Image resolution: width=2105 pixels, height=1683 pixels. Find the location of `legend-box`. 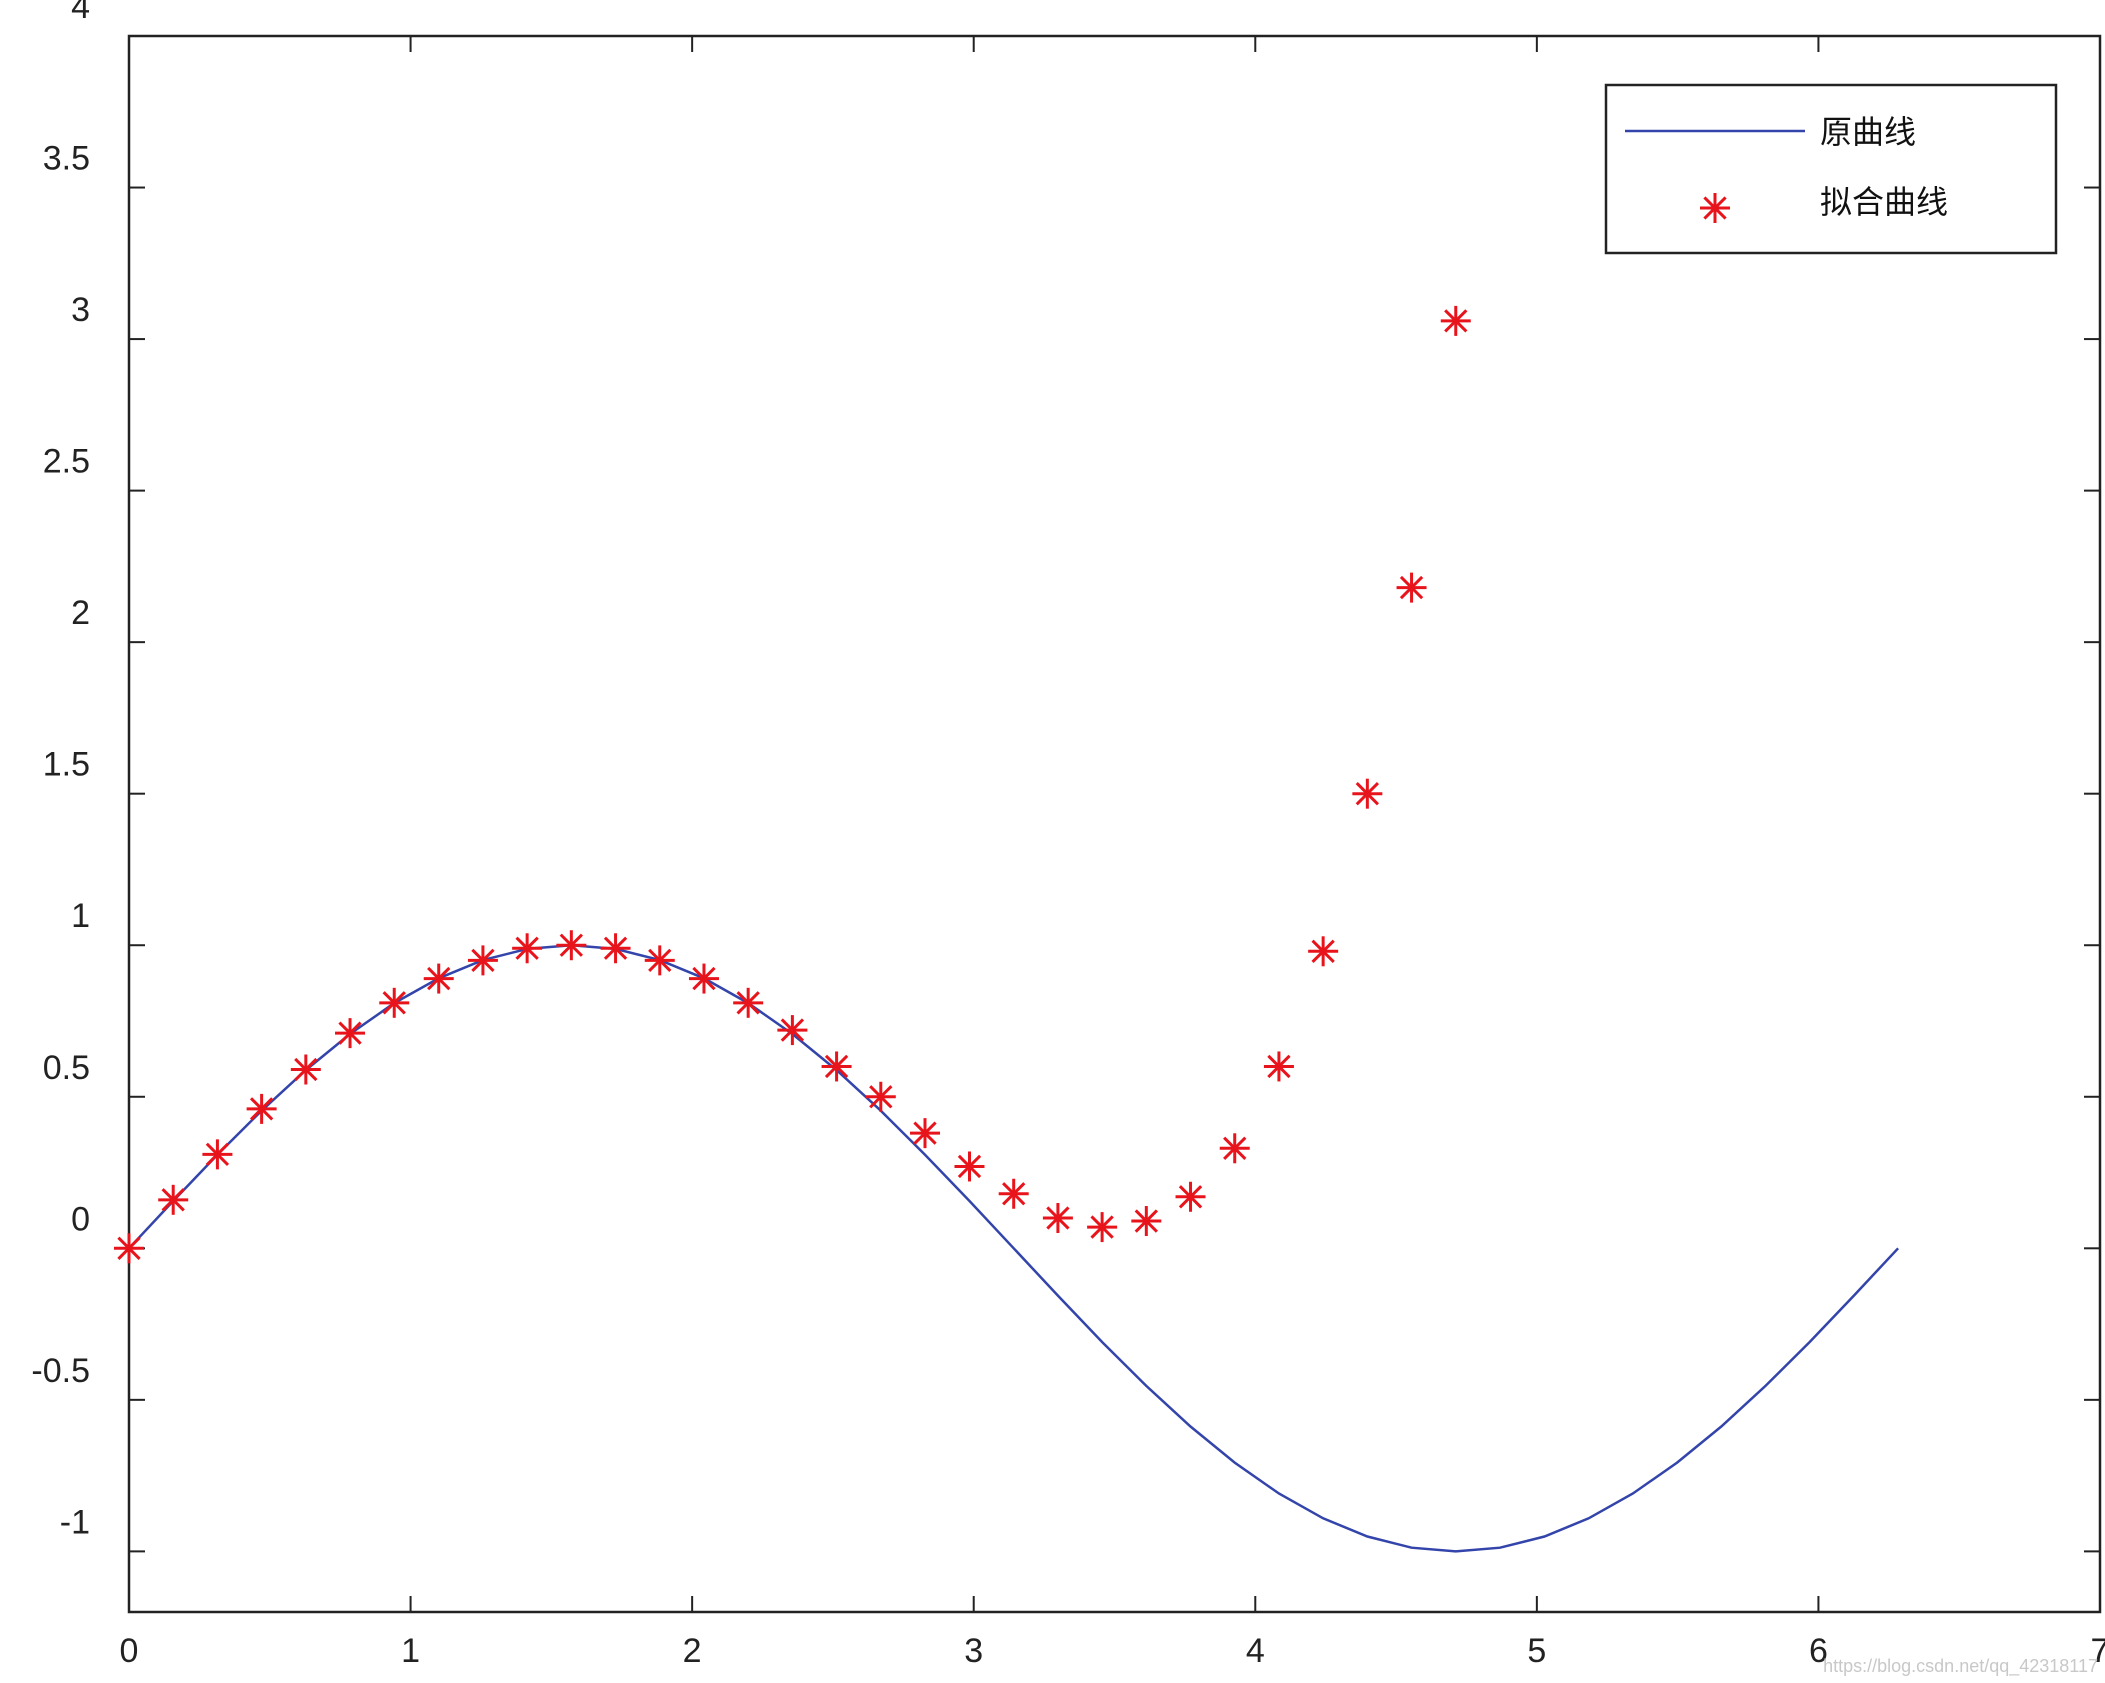

legend-box is located at coordinates (1831, 169).